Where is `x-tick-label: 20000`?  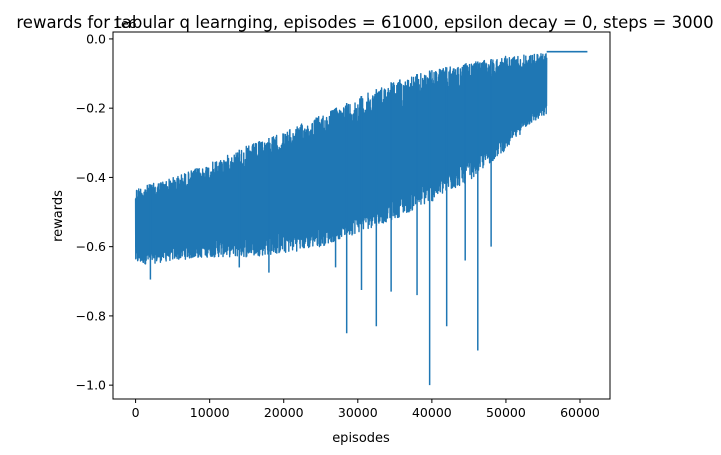
x-tick-label: 20000 is located at coordinates (284, 412).